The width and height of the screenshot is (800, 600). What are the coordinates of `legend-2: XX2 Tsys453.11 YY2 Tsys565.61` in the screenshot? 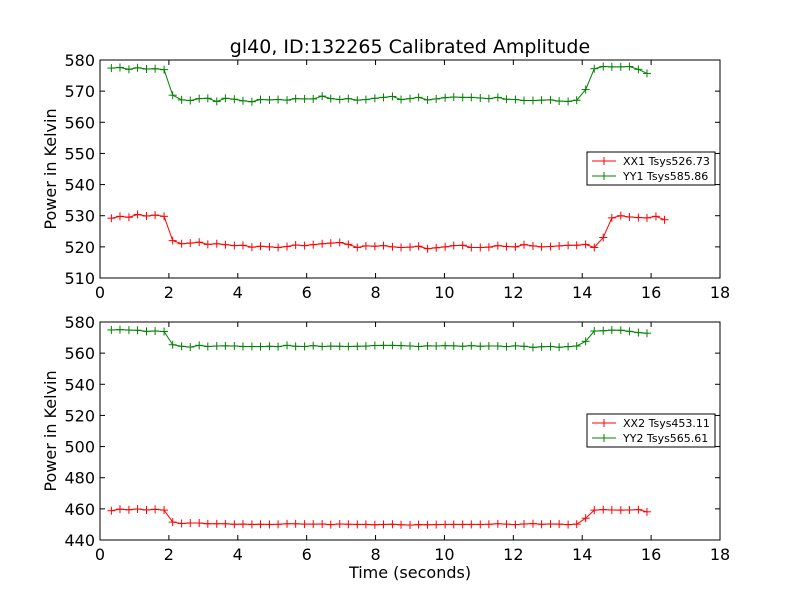 It's located at (651, 430).